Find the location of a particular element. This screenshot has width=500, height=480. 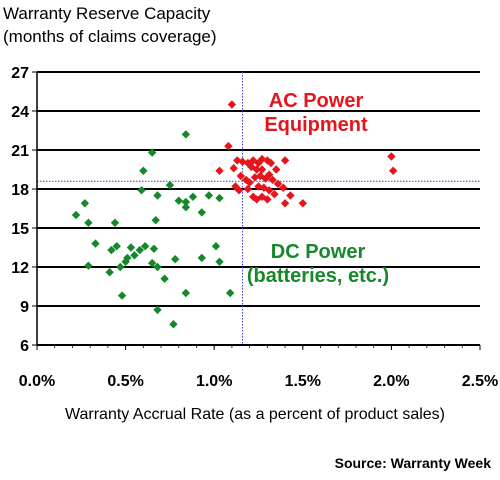

source-note: Source: Warranty Week is located at coordinates (413, 463).